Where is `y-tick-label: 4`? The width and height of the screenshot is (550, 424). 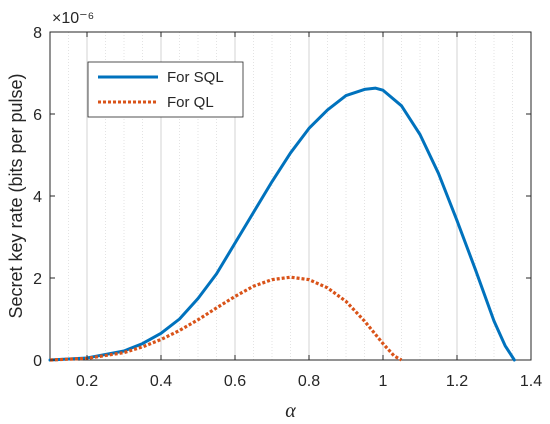 y-tick-label: 4 is located at coordinates (37, 197).